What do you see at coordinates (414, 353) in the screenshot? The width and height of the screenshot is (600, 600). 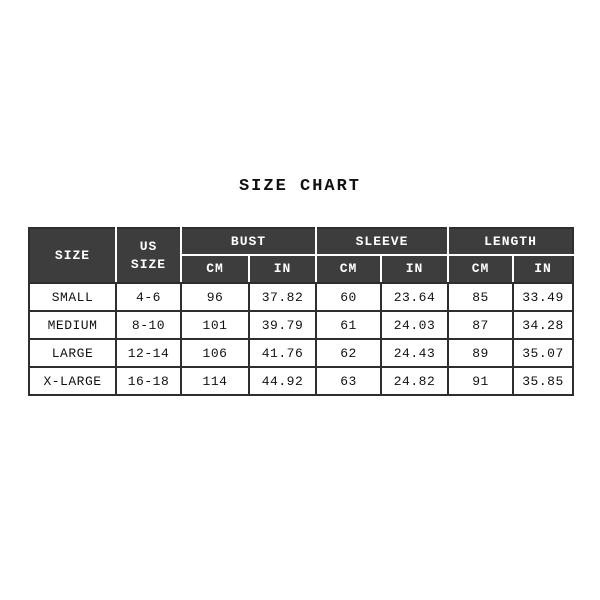 I see `cell-sleeve-in: 24.43` at bounding box center [414, 353].